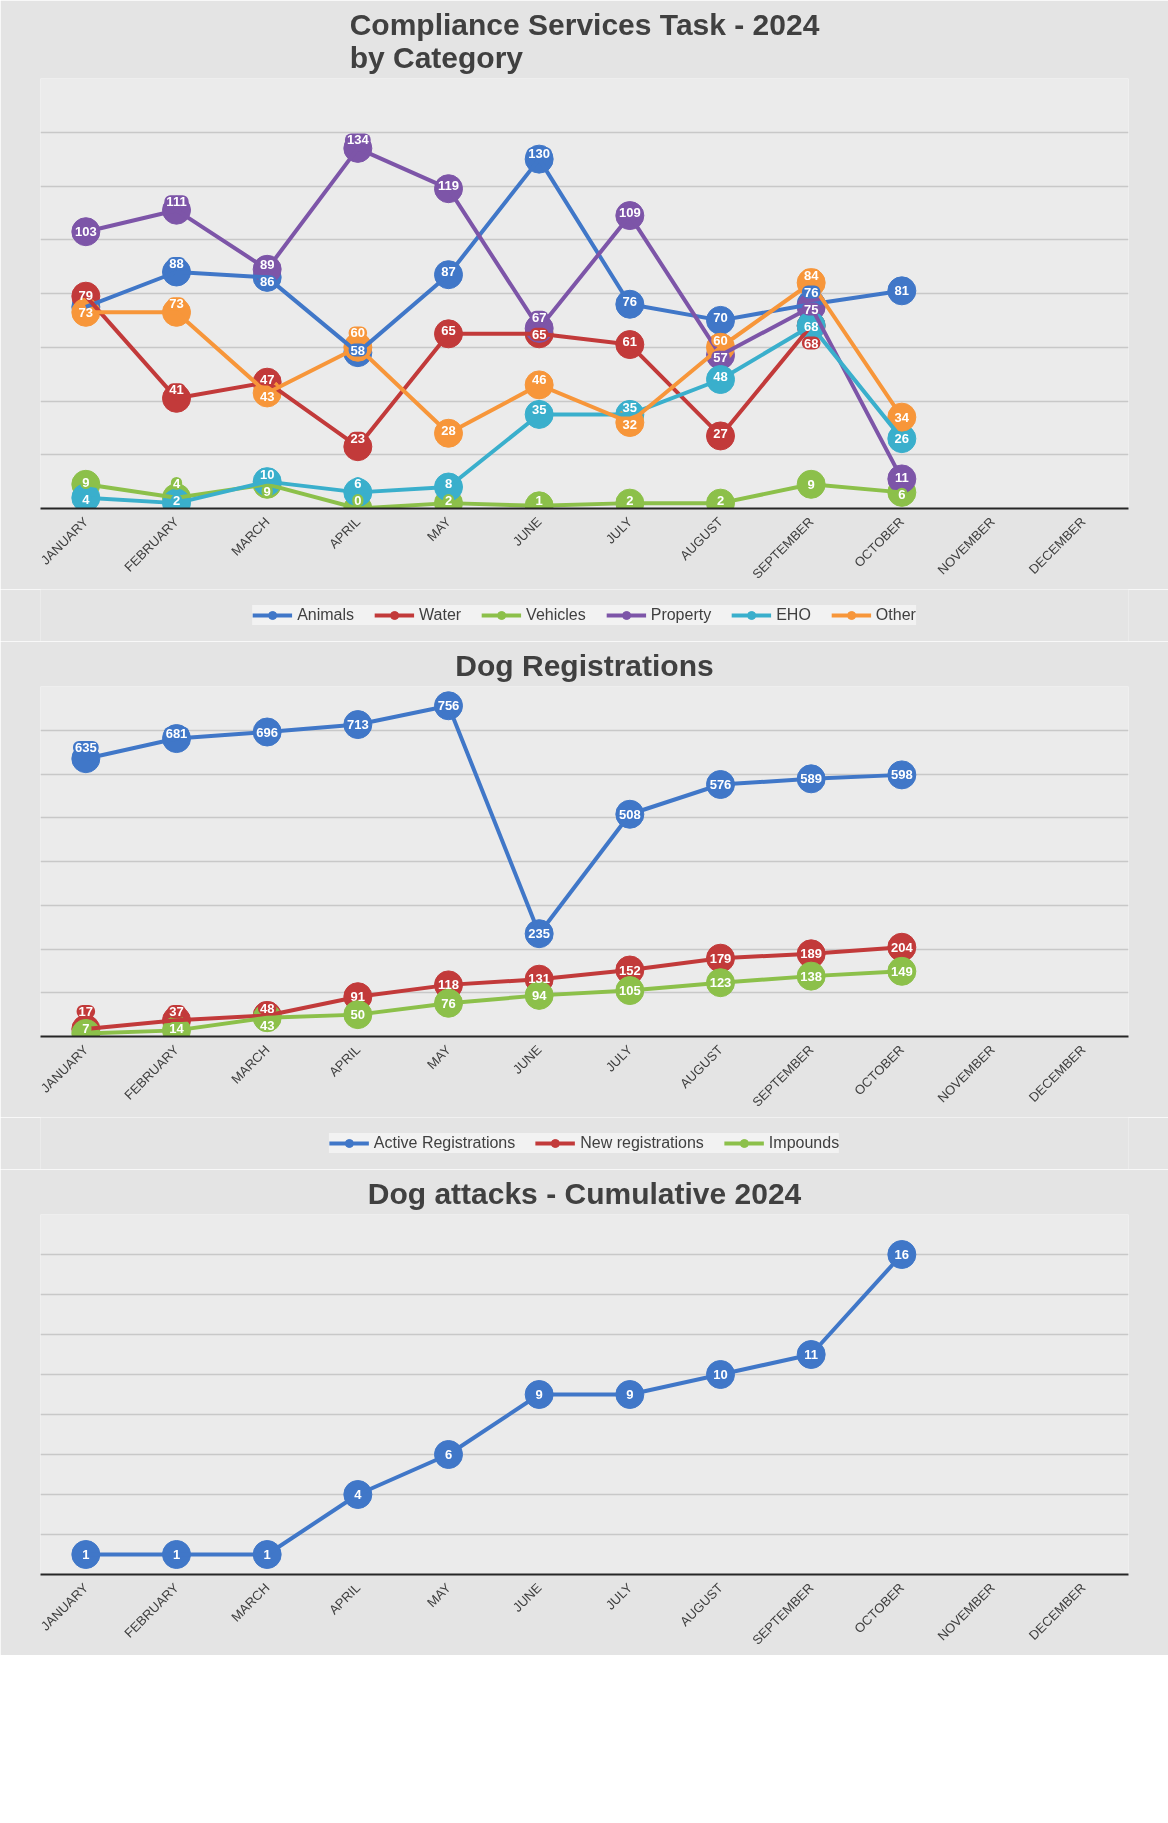  Describe the element at coordinates (720, 433) in the screenshot. I see `data-label: 27` at that location.